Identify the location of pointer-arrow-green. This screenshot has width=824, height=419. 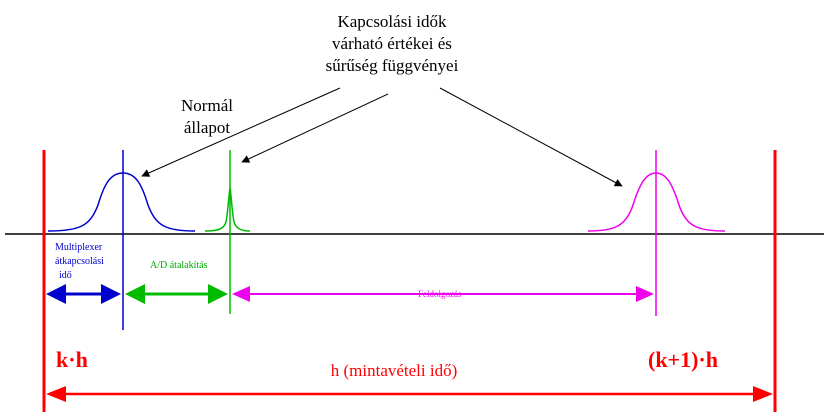
(315, 128).